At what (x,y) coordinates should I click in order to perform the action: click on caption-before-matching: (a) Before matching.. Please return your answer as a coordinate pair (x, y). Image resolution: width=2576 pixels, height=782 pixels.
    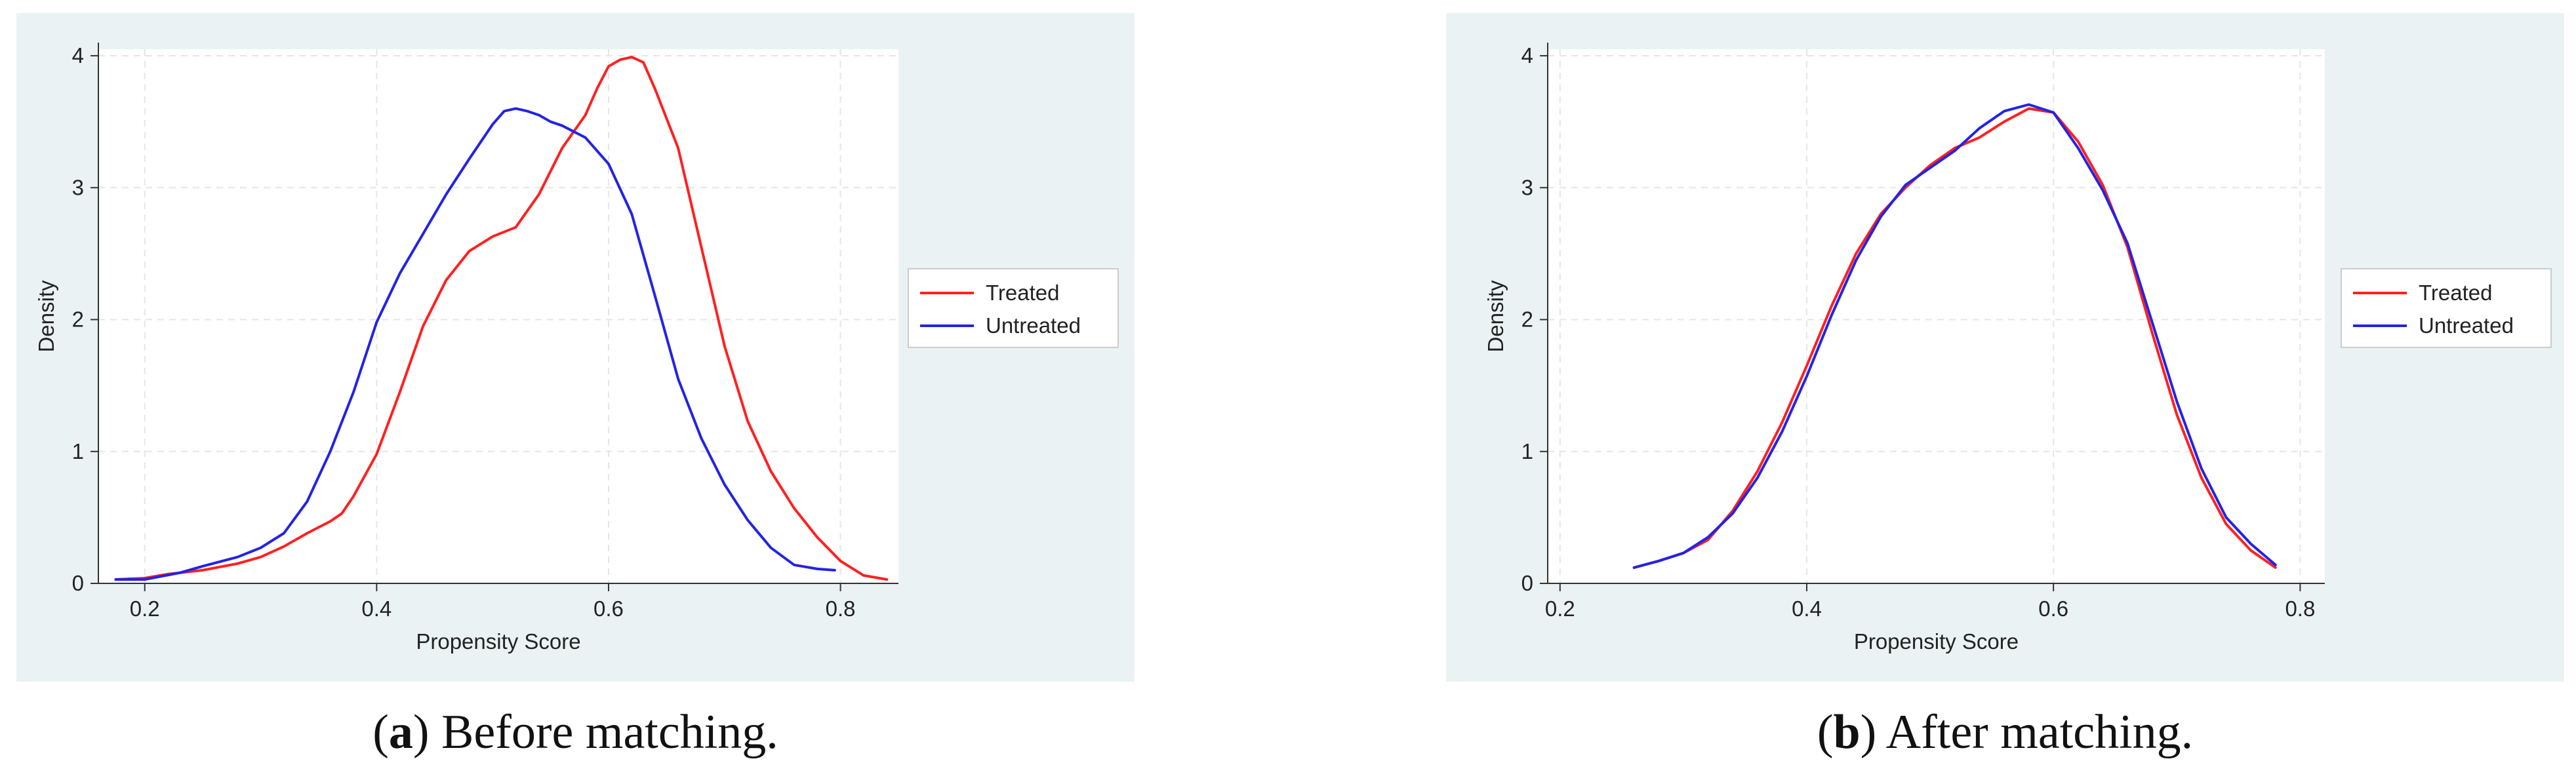
    Looking at the image, I should click on (575, 732).